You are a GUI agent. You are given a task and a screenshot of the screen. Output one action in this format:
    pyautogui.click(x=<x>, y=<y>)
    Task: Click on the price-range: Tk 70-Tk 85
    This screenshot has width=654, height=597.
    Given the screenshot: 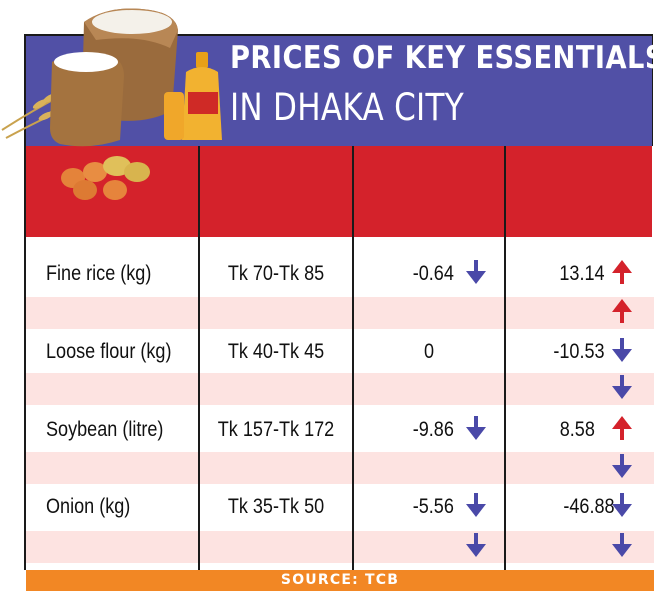 What is the action you would take?
    pyautogui.click(x=276, y=273)
    